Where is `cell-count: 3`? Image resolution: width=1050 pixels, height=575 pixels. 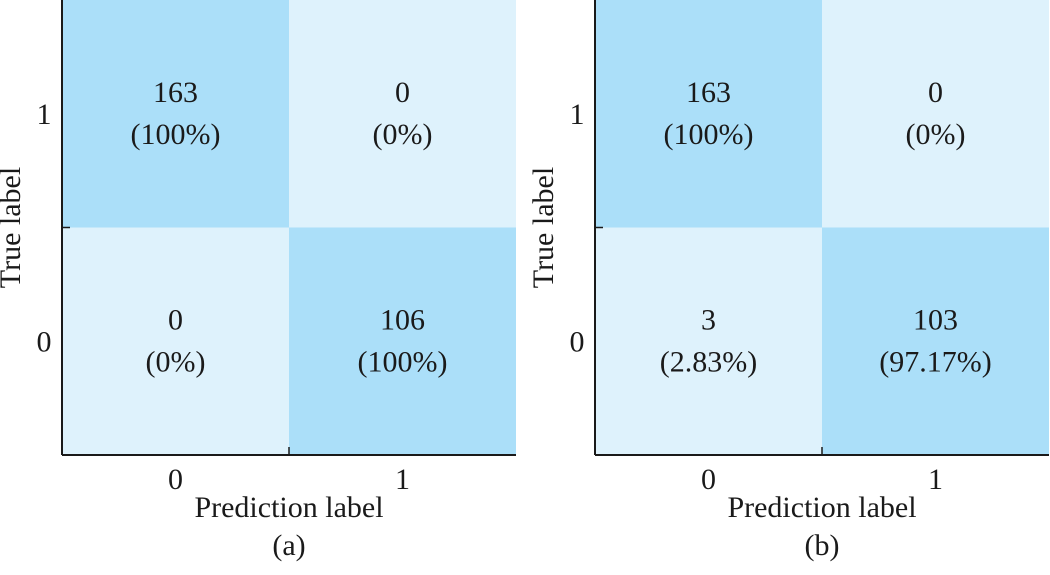 cell-count: 3 is located at coordinates (708, 319).